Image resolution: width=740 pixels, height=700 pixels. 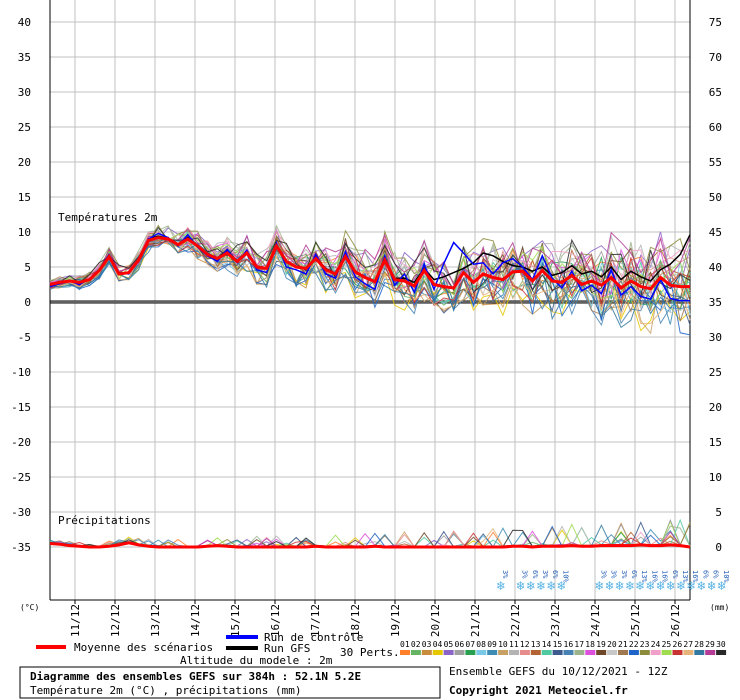 I want to click on x-tick-label: 24/12, so click(x=595, y=620).